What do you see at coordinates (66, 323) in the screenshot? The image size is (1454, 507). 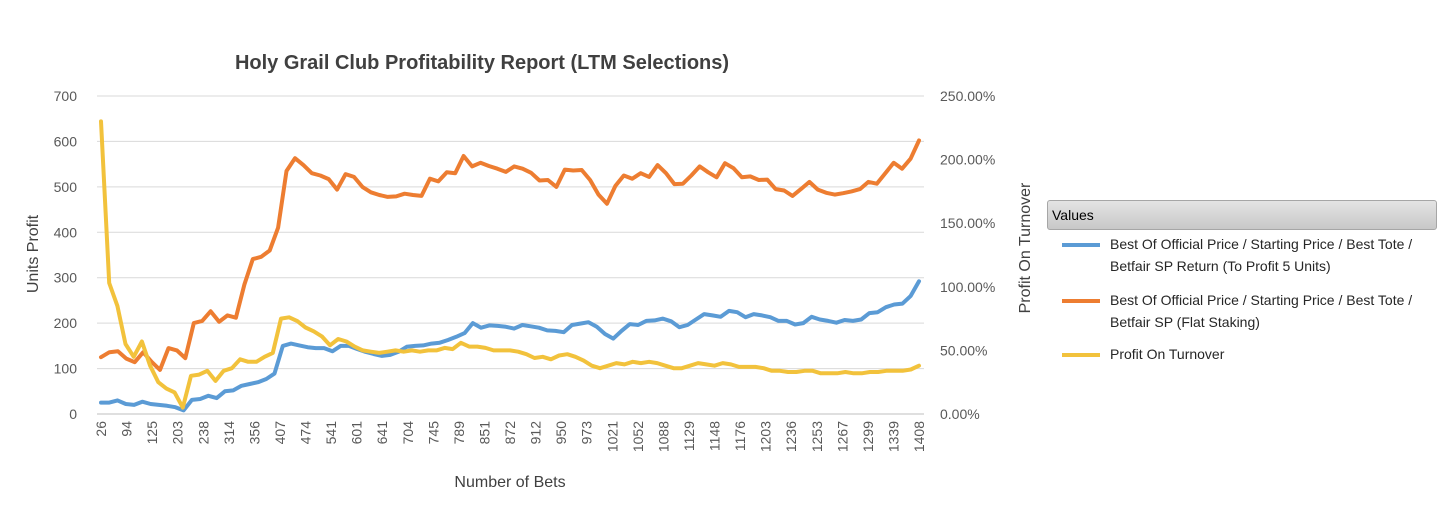 I see `y-tick-label: 200` at bounding box center [66, 323].